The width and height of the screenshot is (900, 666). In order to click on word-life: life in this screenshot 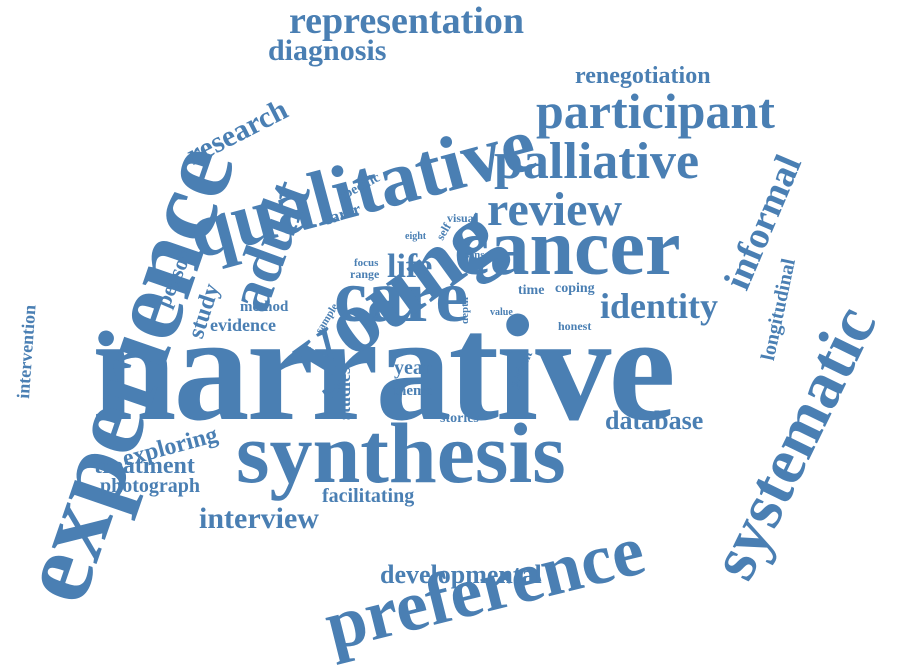, I will do `click(410, 266)`.